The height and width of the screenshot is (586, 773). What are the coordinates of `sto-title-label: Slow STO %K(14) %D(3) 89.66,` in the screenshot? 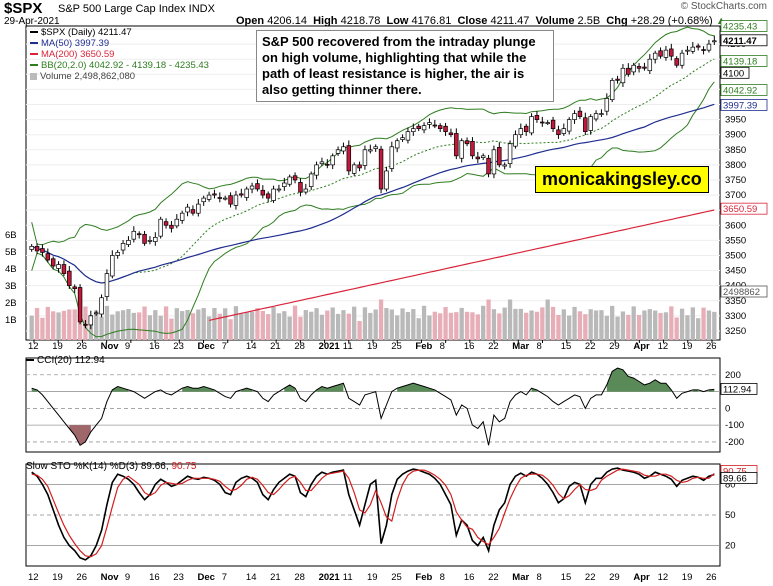 It's located at (99, 466).